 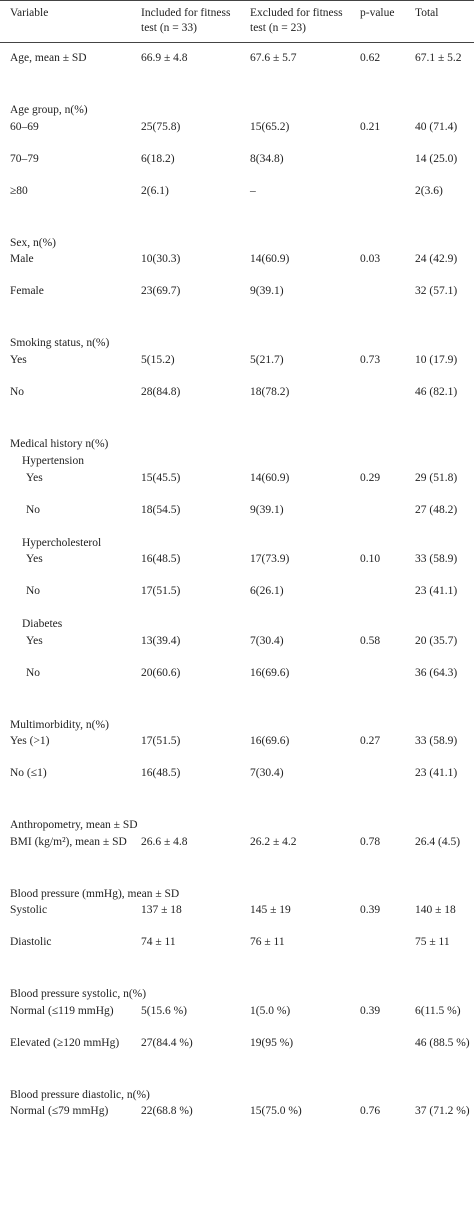 What do you see at coordinates (370, 640) in the screenshot?
I see `cell: 0.58` at bounding box center [370, 640].